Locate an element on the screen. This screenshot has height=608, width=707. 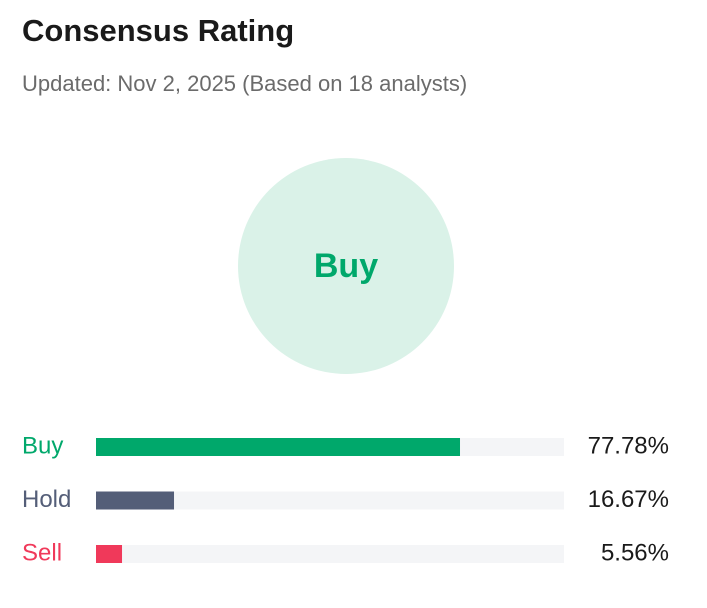
rating-circle is located at coordinates (346, 266).